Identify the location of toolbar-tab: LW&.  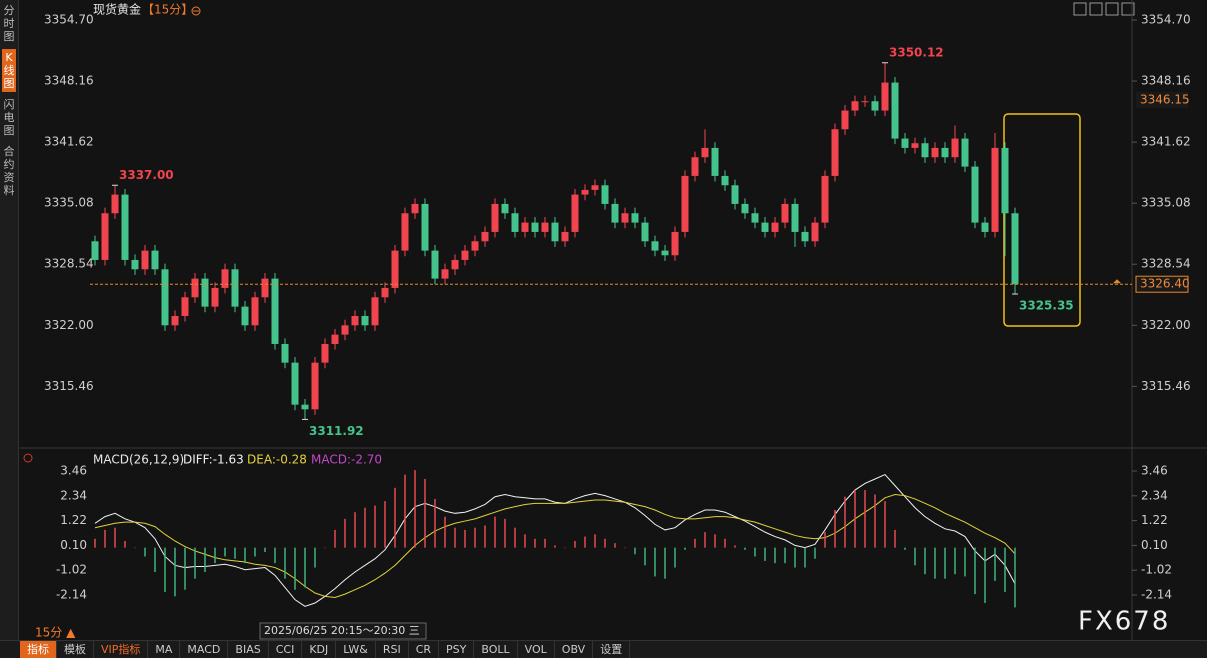
(356, 649).